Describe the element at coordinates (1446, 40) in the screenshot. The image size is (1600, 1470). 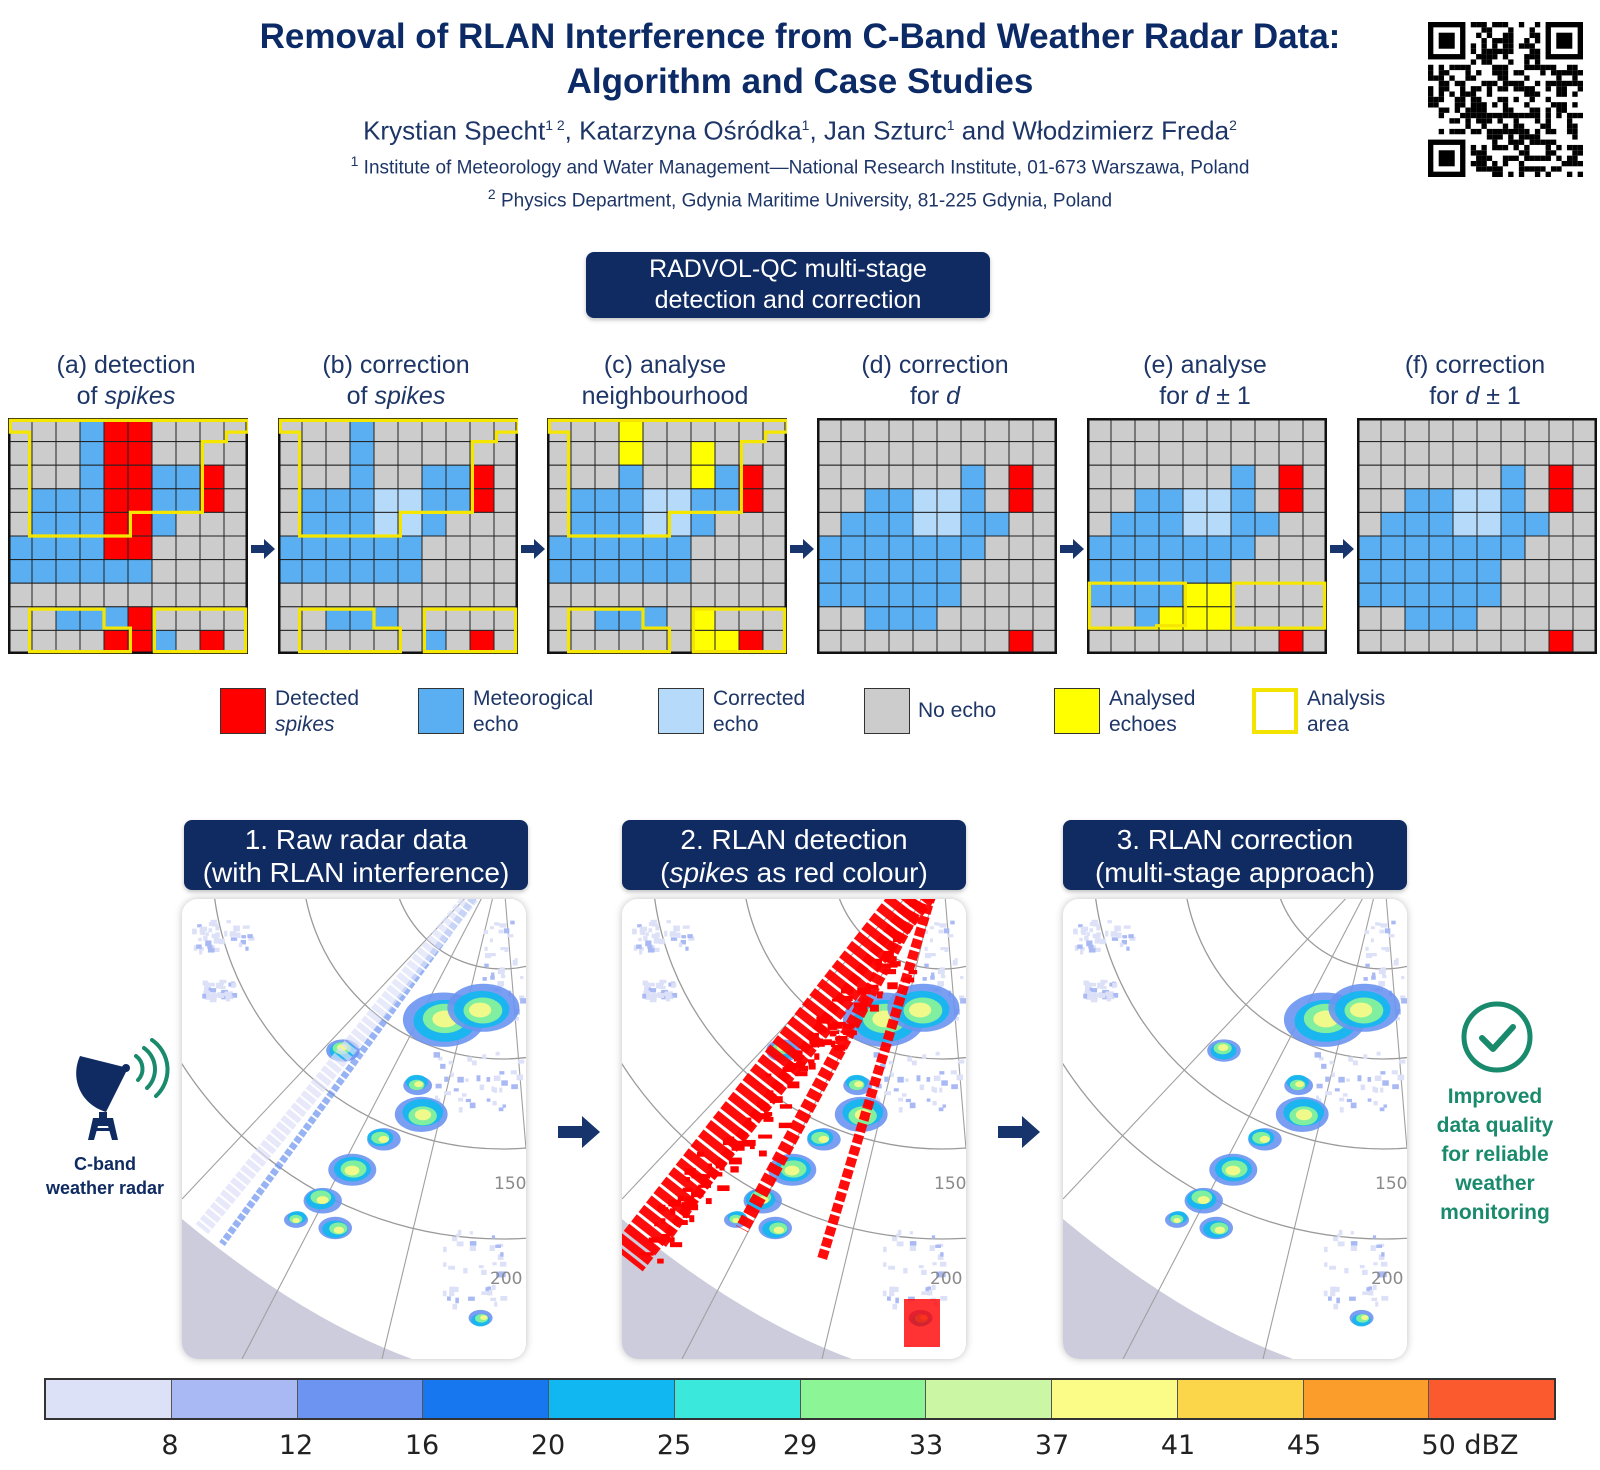
I see `qr-finder` at that location.